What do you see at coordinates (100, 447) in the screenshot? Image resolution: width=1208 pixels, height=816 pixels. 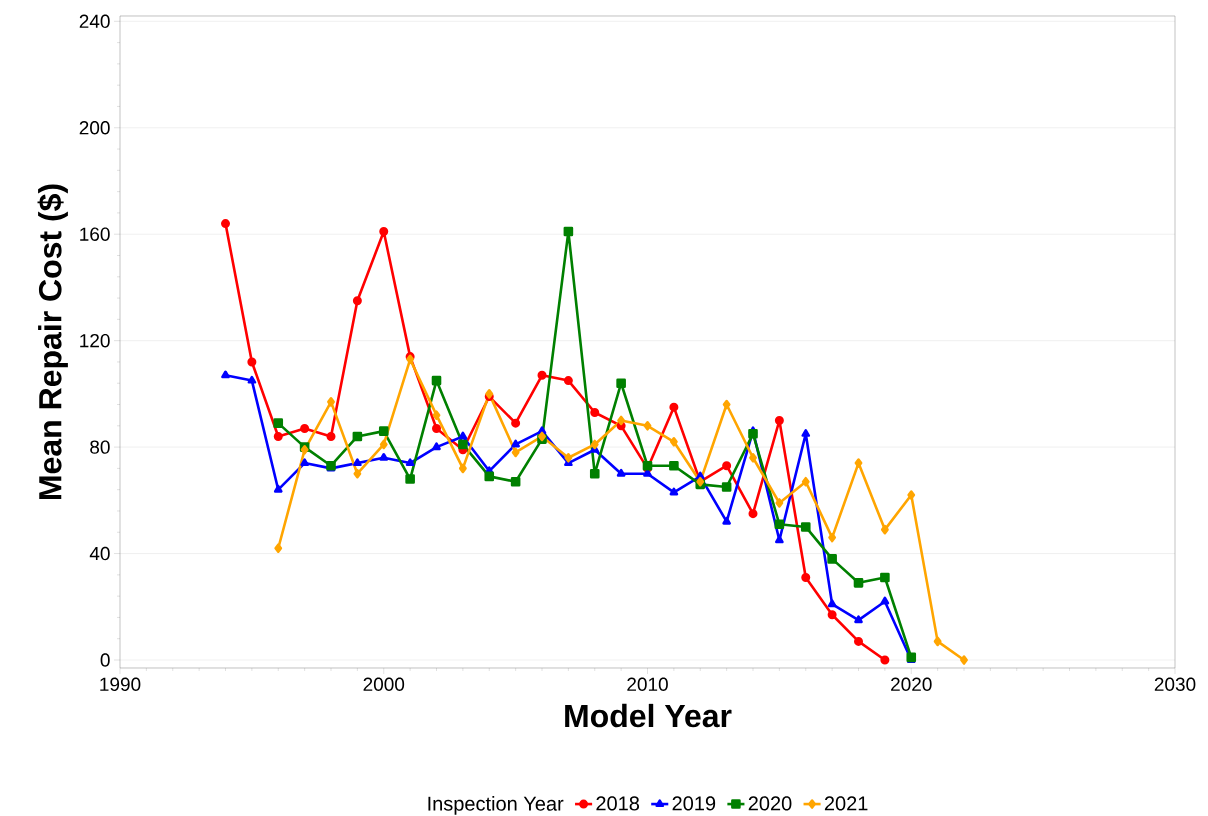 I see `y-tick-label: 80` at bounding box center [100, 447].